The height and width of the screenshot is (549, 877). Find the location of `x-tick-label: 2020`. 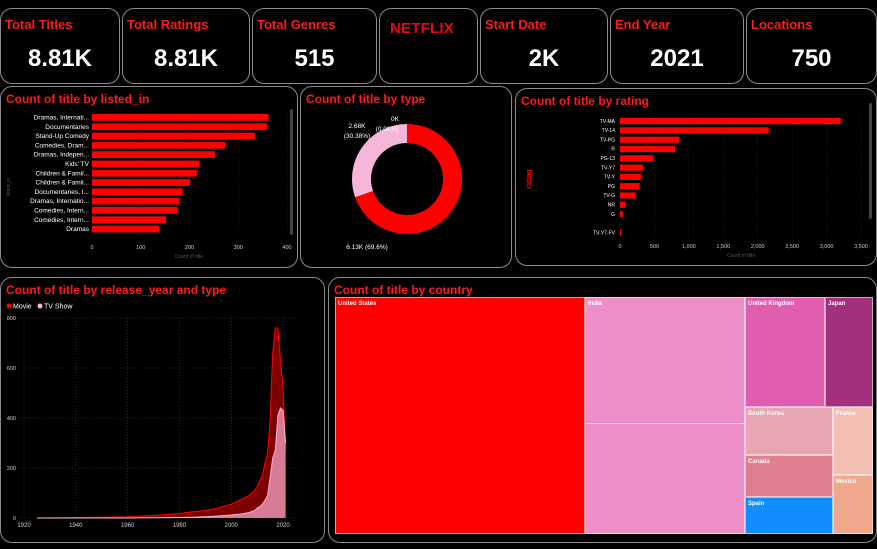

x-tick-label: 2020 is located at coordinates (283, 526).